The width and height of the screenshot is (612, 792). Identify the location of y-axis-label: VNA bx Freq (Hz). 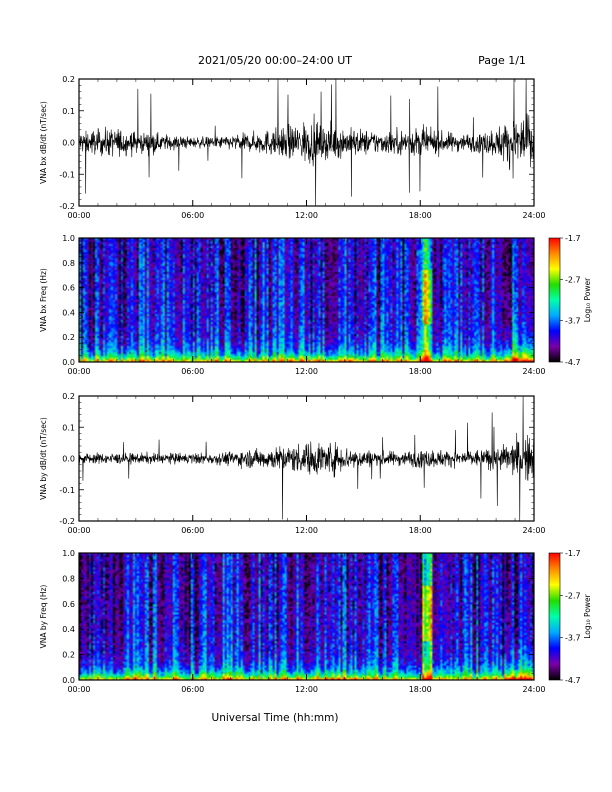
(43, 300).